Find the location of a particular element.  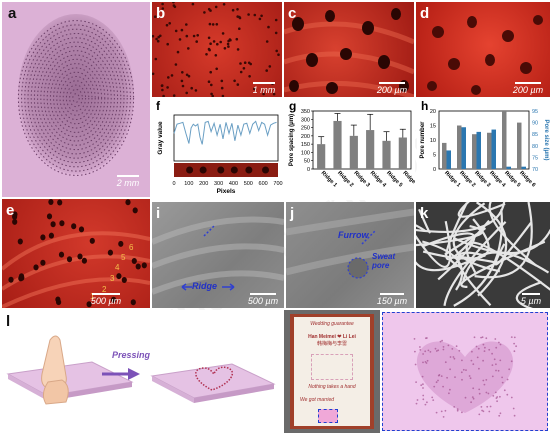

certificate-chinese: 韩梅梅与李雷 is located at coordinates (331, 344).